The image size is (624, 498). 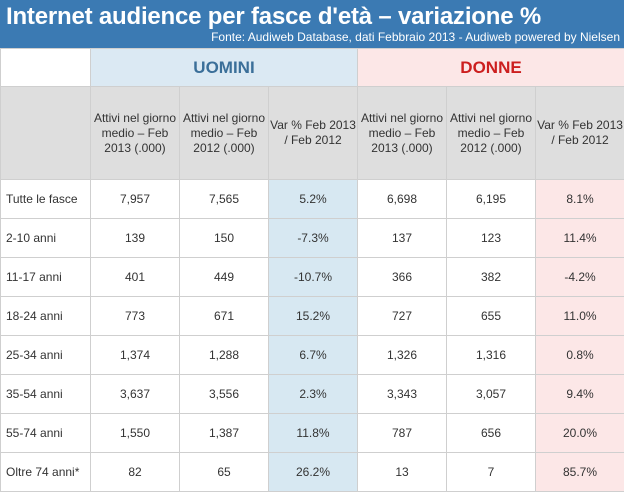 I want to click on cell-men-var: 11.8%, so click(x=313, y=433).